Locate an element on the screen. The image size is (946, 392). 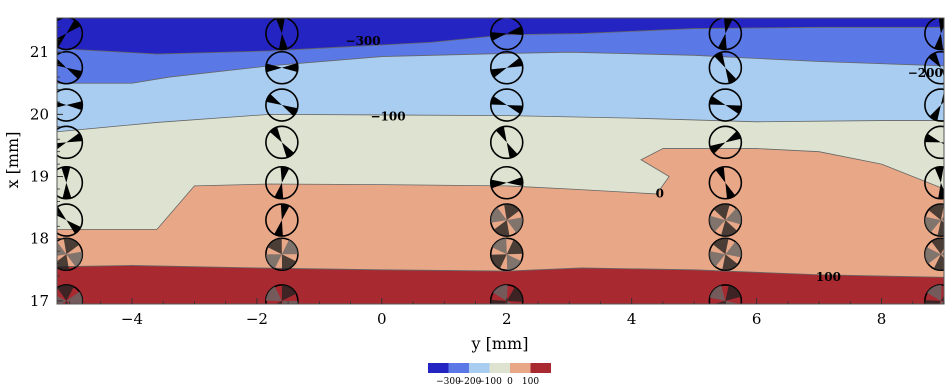
x-tick-label: 6 is located at coordinates (757, 319).